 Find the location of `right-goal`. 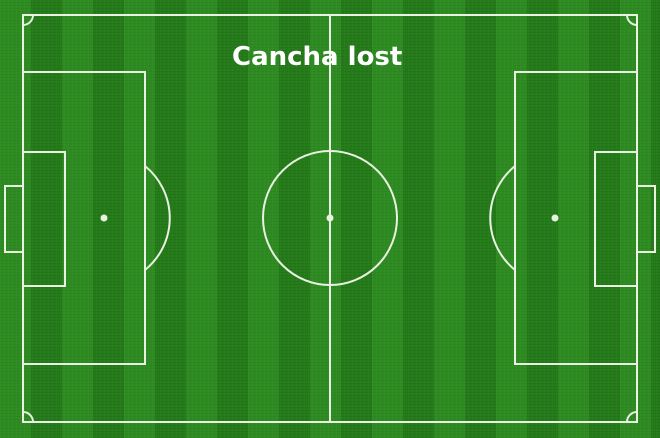

right-goal is located at coordinates (646, 219).